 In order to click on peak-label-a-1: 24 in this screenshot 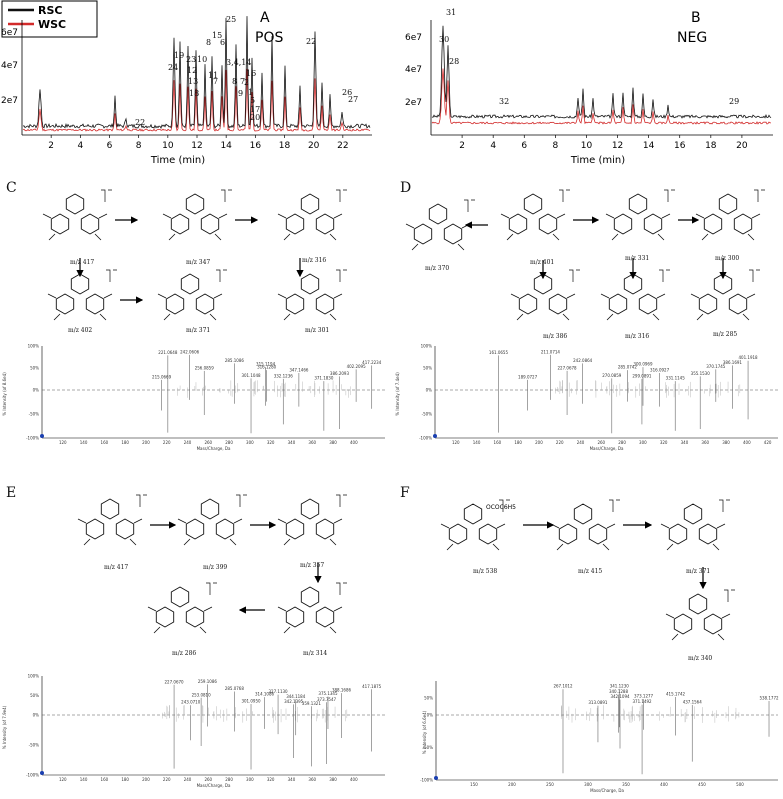, I will do `click(173, 67)`.